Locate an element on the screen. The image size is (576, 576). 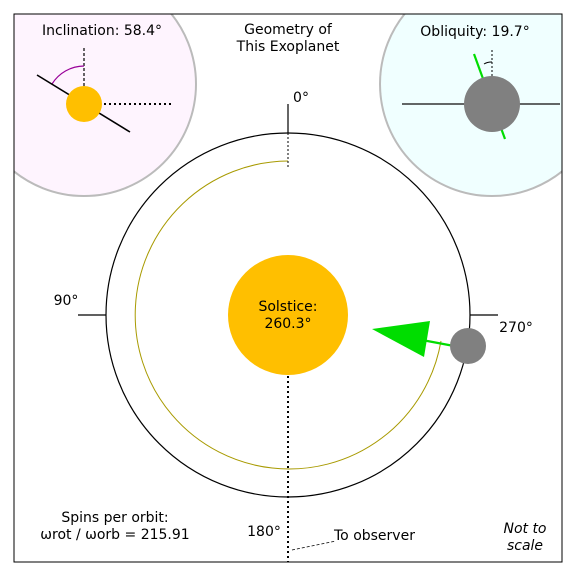
inclination-arc is located at coordinates (68, 75).